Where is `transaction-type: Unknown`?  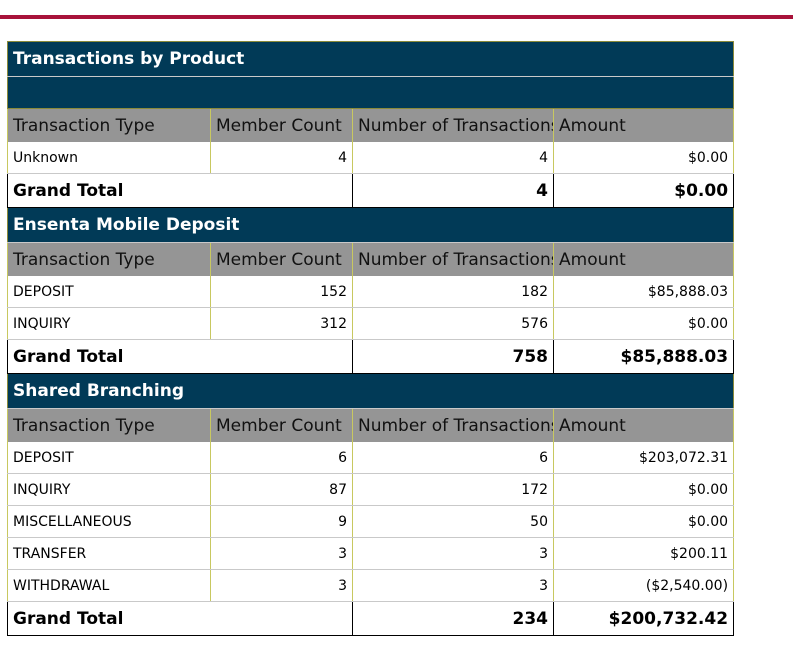 transaction-type: Unknown is located at coordinates (109, 158).